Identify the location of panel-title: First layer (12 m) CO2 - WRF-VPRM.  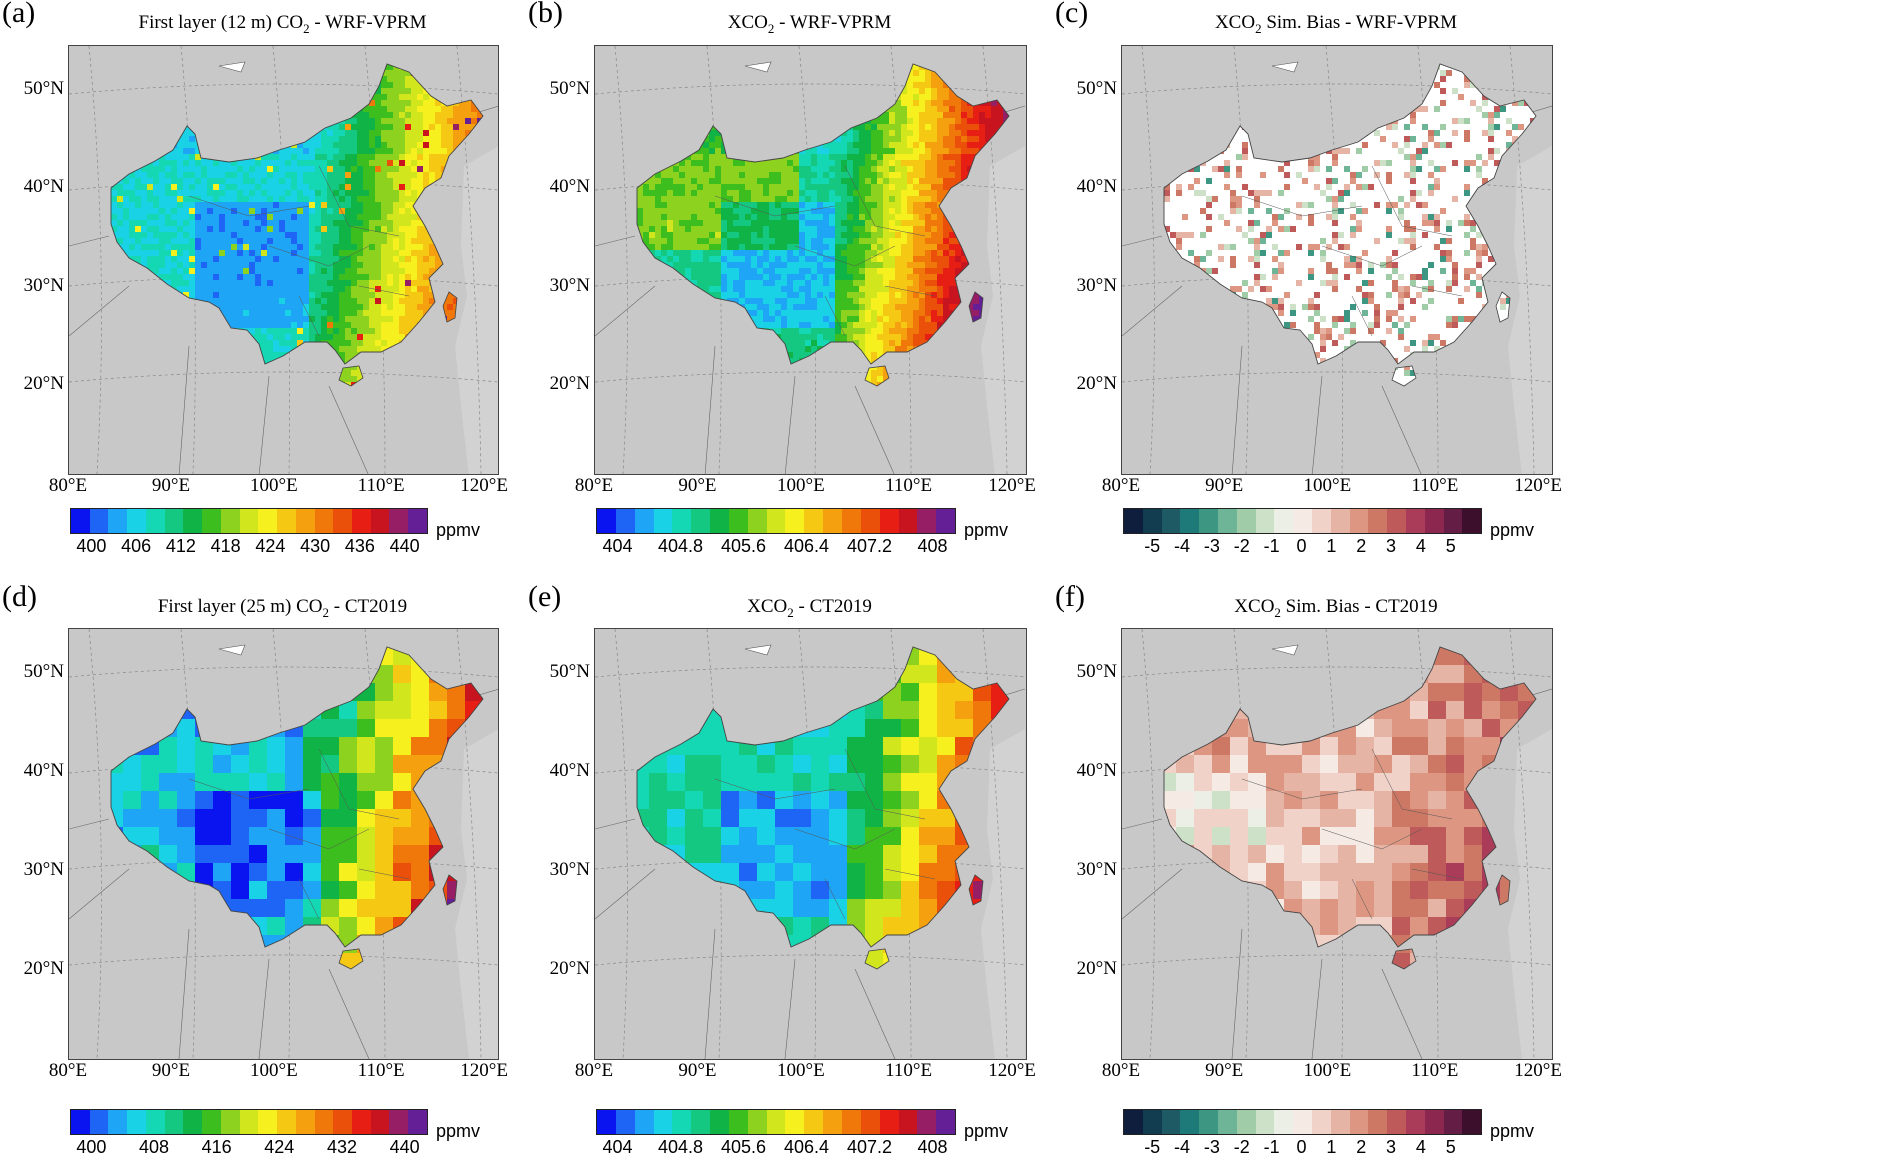
(282, 24).